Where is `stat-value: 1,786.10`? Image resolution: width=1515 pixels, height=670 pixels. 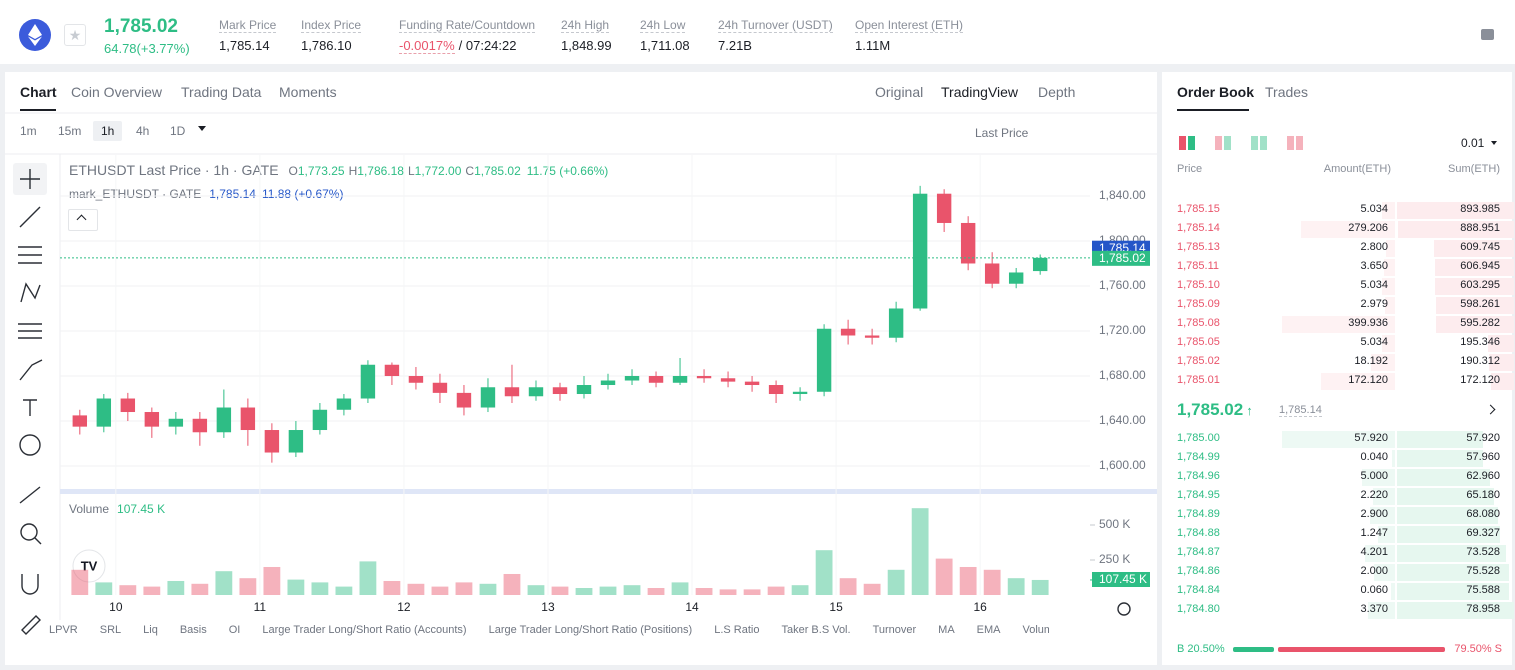 stat-value: 1,786.10 is located at coordinates (326, 45).